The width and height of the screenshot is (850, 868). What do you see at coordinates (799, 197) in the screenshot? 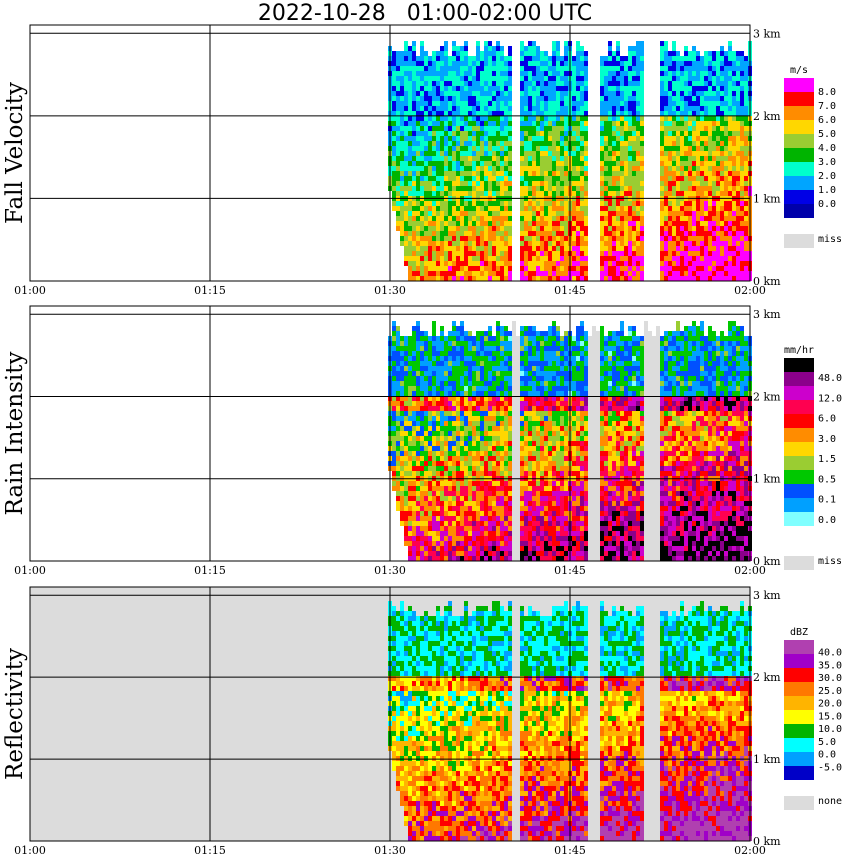
I see `legend-swatch` at bounding box center [799, 197].